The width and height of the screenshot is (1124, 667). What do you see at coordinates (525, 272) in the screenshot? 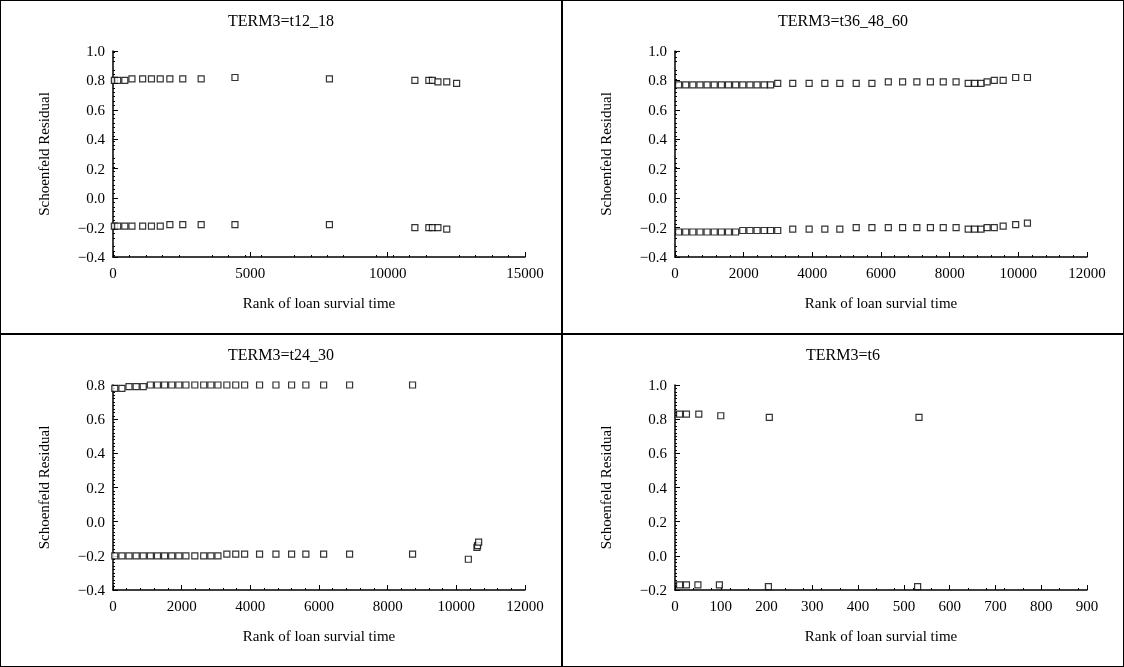
I see `x-tick-label: 15000` at bounding box center [525, 272].